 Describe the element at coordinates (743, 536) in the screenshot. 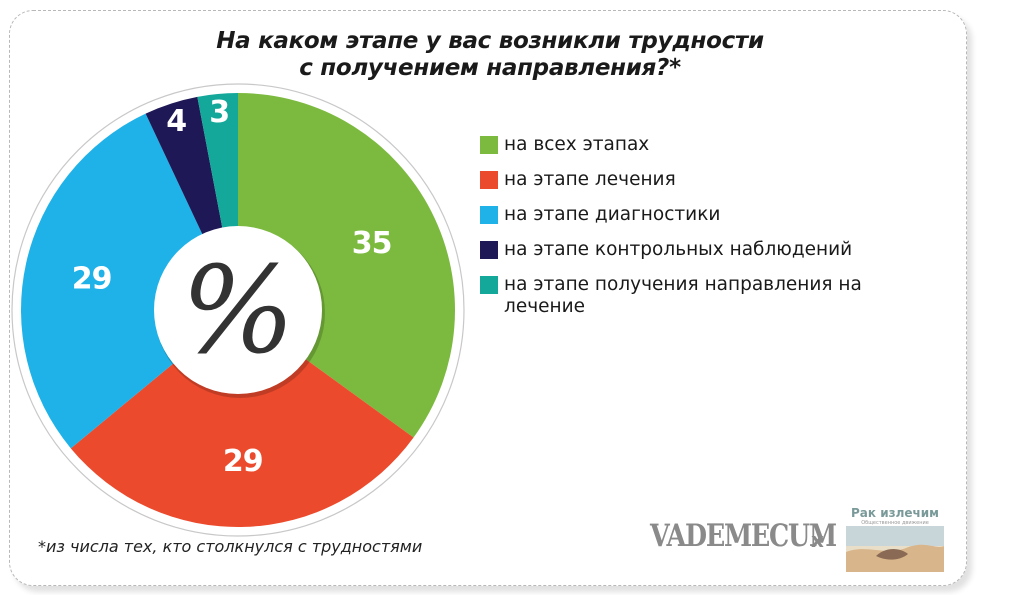

I see `vademecum-logo: VADEMECUM` at that location.